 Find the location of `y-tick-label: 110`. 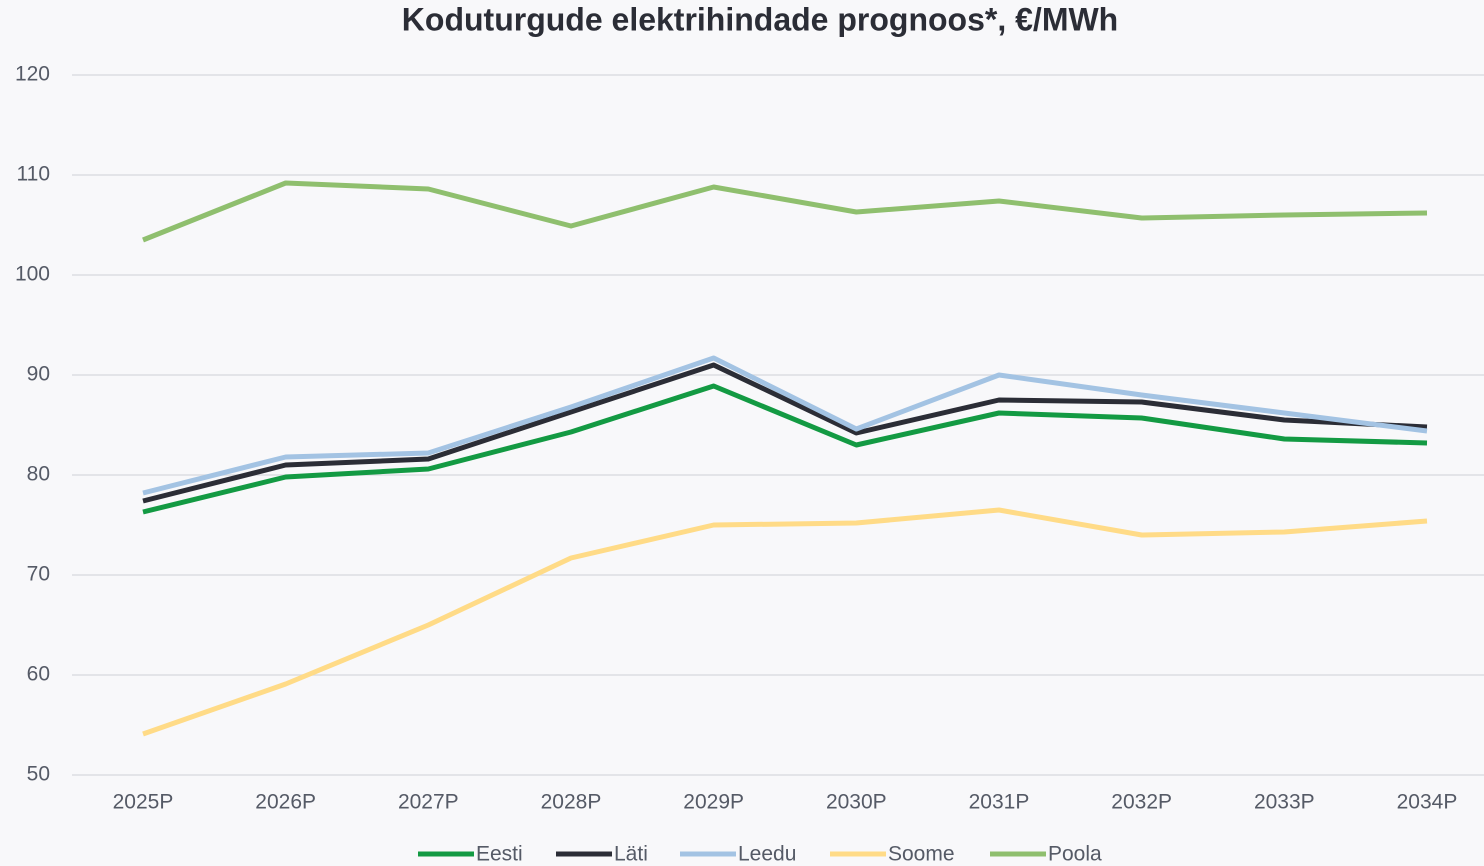

y-tick-label: 110 is located at coordinates (33, 174).